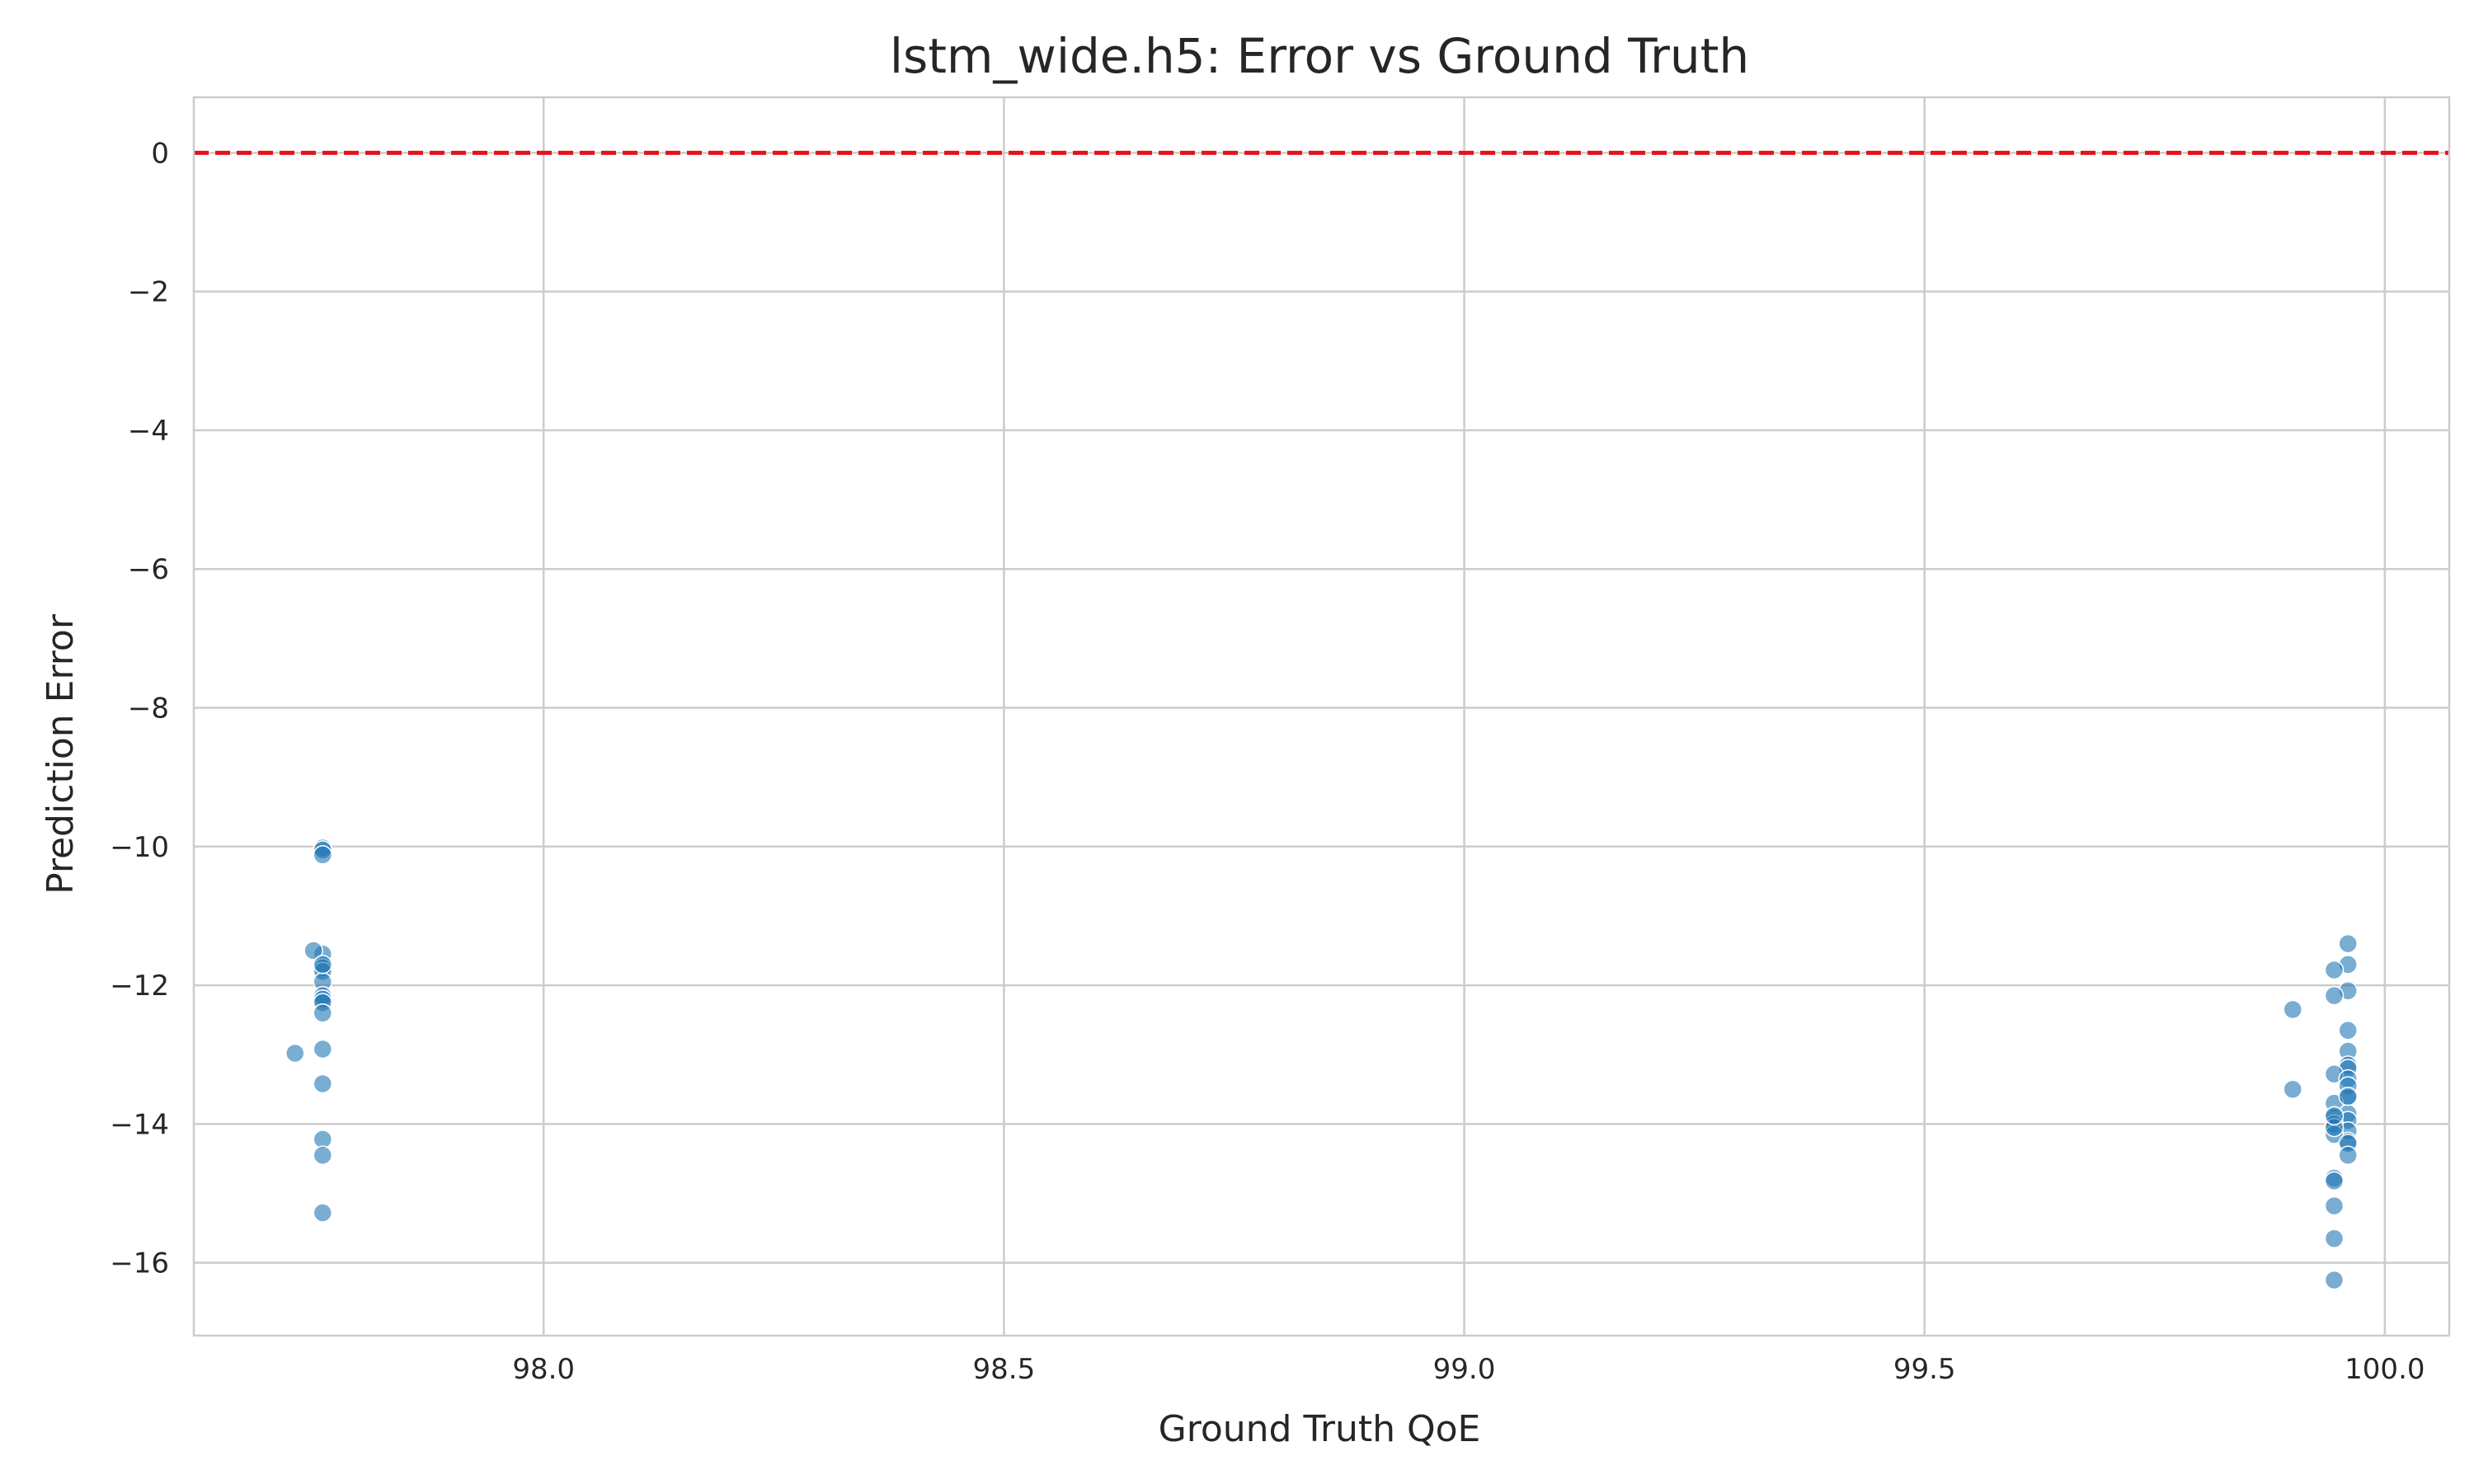 Image resolution: width=2474 pixels, height=1484 pixels. What do you see at coordinates (148, 569) in the screenshot?
I see `y-tick-label: −6` at bounding box center [148, 569].